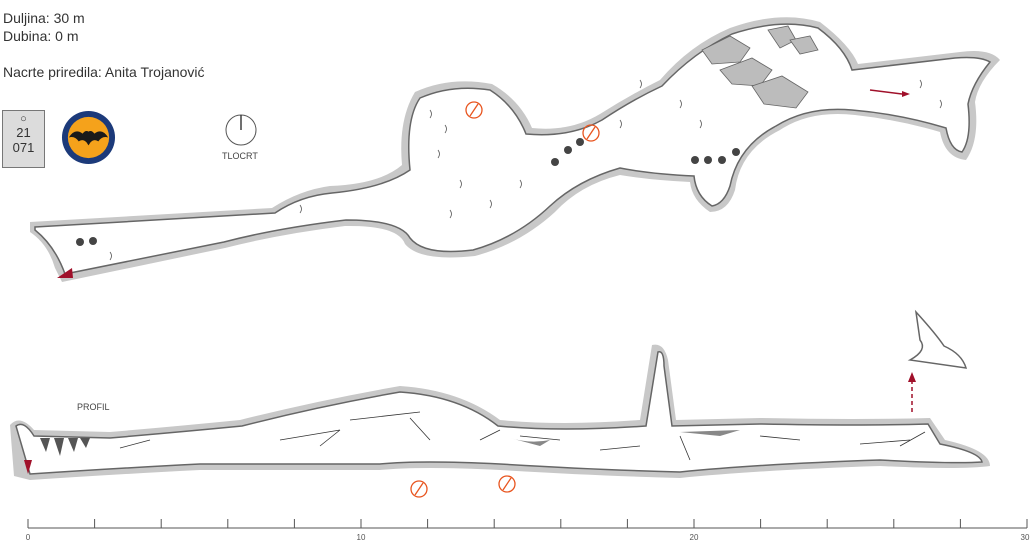  I want to click on scale-bar: 0 10 20 30, so click(528, 530).